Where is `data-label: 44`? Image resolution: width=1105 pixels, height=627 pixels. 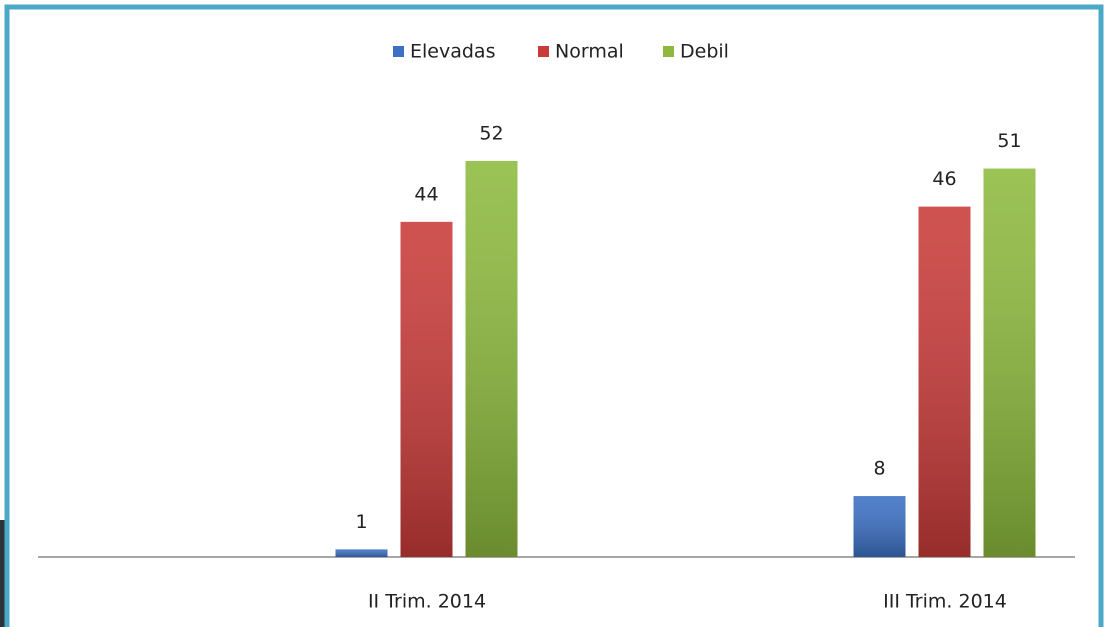
data-label: 44 is located at coordinates (426, 194).